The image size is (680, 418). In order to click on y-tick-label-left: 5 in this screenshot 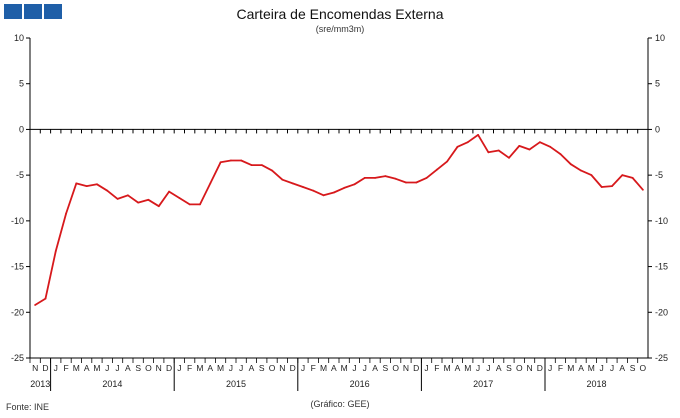, I will do `click(21, 84)`.